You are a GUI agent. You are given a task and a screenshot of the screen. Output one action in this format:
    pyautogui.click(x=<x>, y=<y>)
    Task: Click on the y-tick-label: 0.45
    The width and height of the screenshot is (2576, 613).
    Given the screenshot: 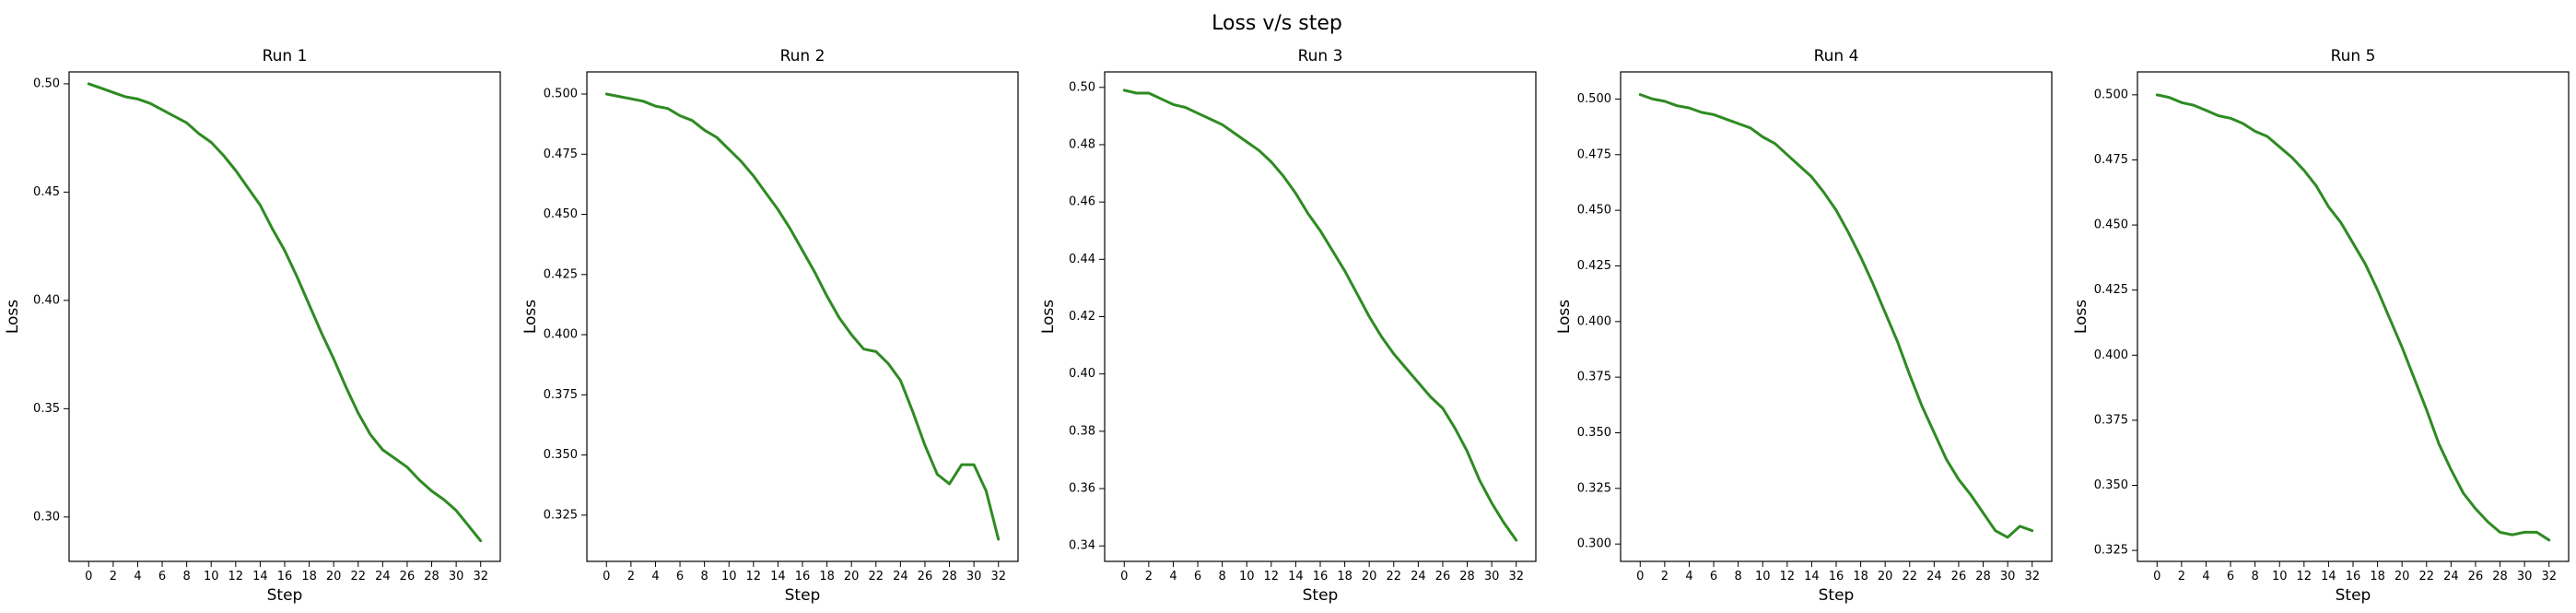 What is the action you would take?
    pyautogui.click(x=46, y=192)
    